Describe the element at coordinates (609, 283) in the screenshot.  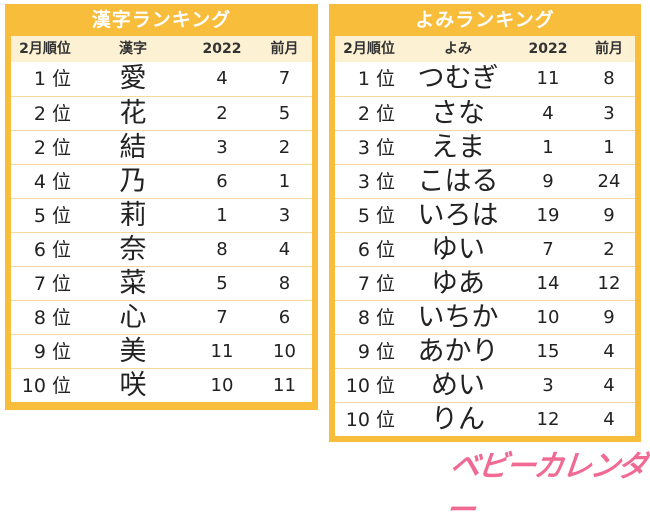
I see `prev-month-cell: 12` at that location.